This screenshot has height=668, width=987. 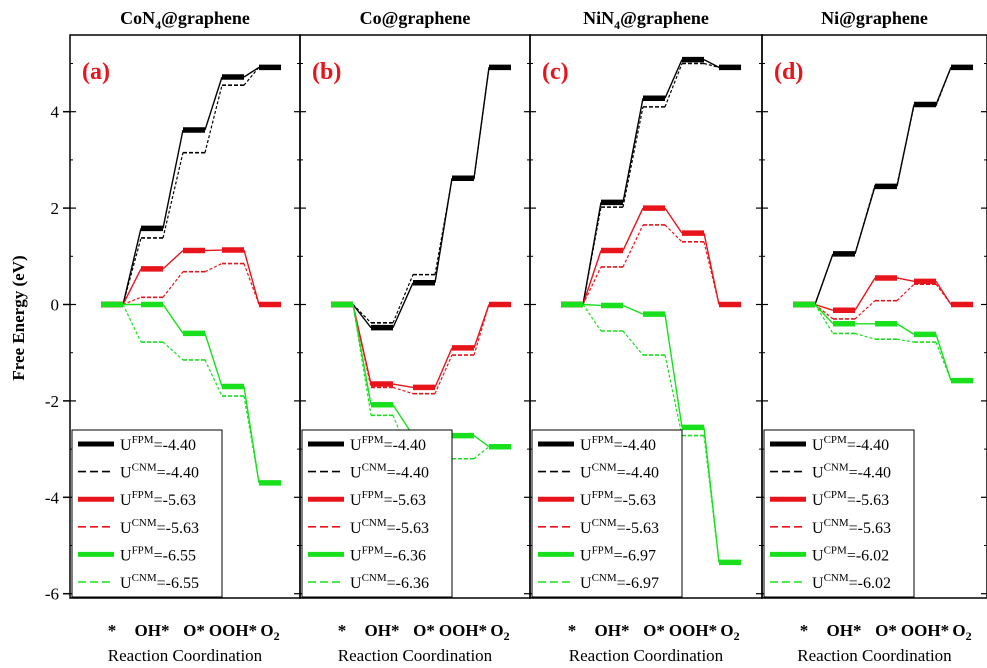 What do you see at coordinates (415, 18) in the screenshot?
I see `panel-title: Co@graphene` at bounding box center [415, 18].